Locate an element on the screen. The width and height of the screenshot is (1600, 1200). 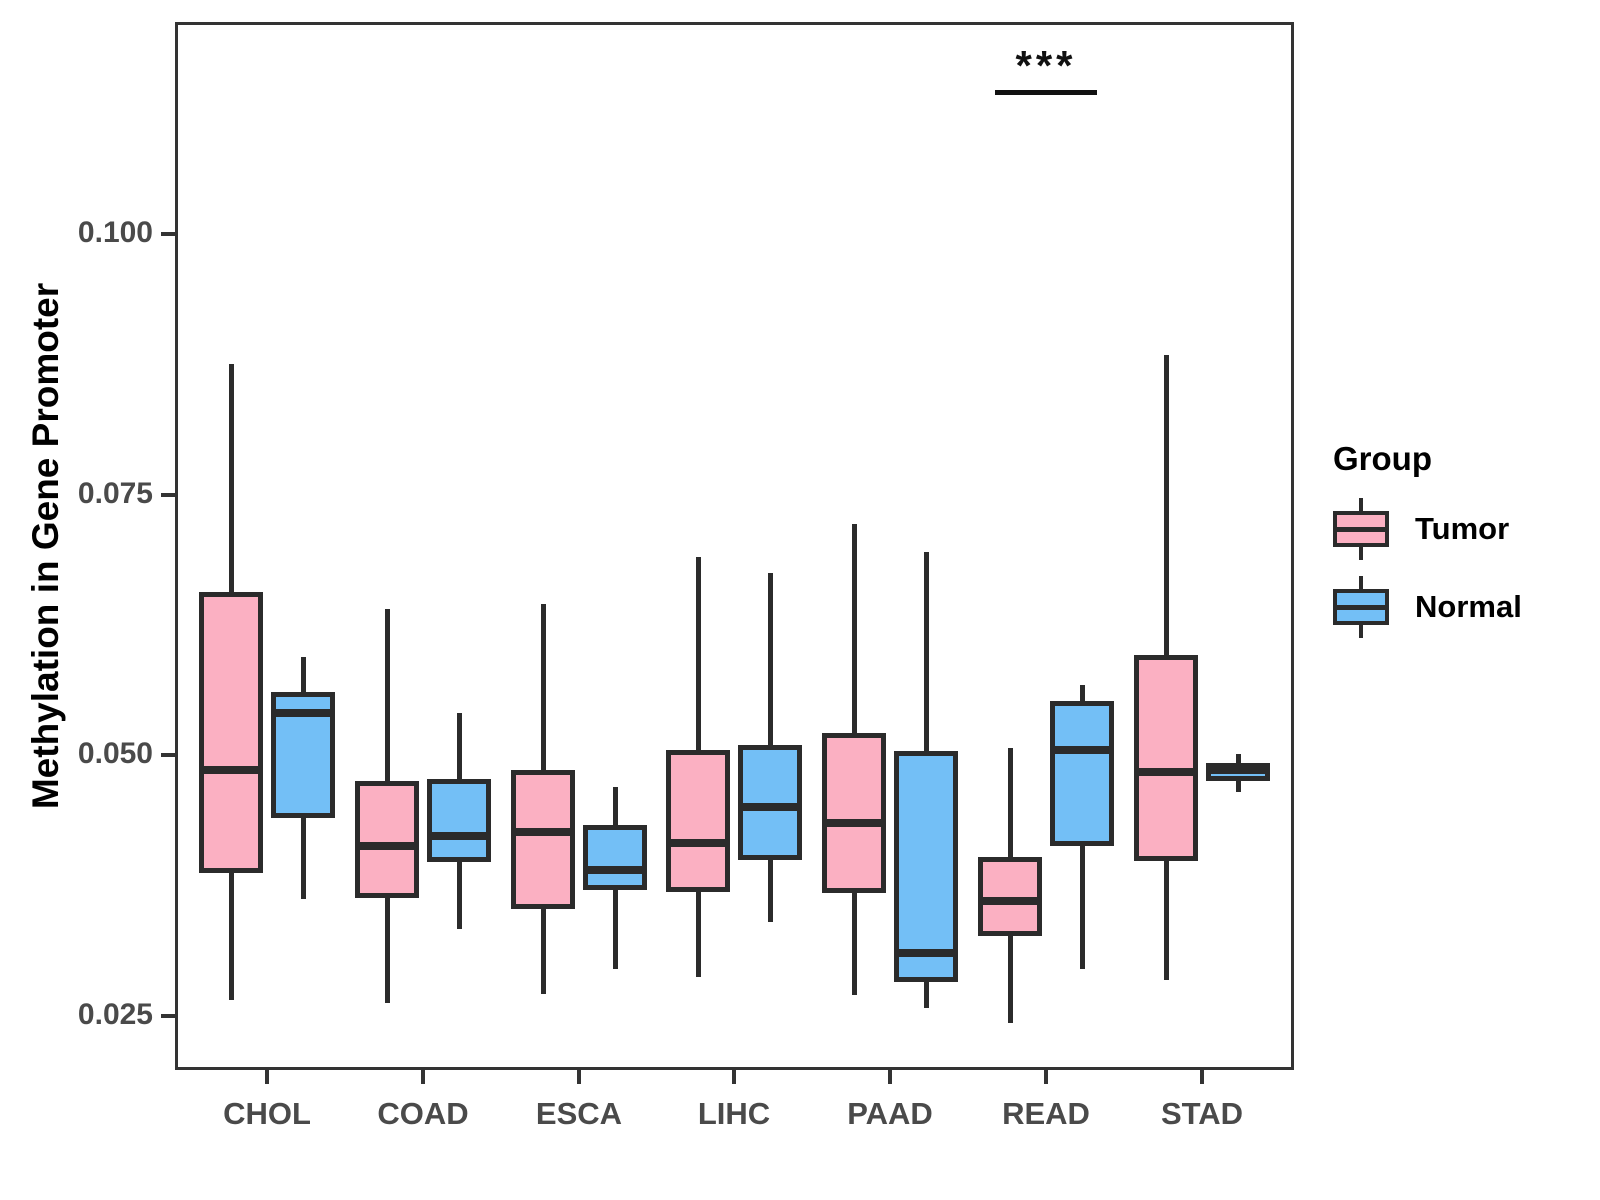
y-tick-label: 0.050 is located at coordinates (115, 753).